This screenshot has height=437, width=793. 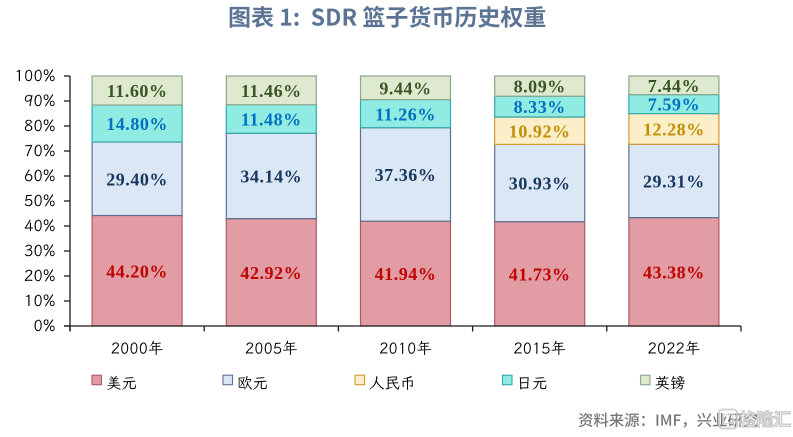 I want to click on svg-text: 7.44%, so click(x=674, y=86).